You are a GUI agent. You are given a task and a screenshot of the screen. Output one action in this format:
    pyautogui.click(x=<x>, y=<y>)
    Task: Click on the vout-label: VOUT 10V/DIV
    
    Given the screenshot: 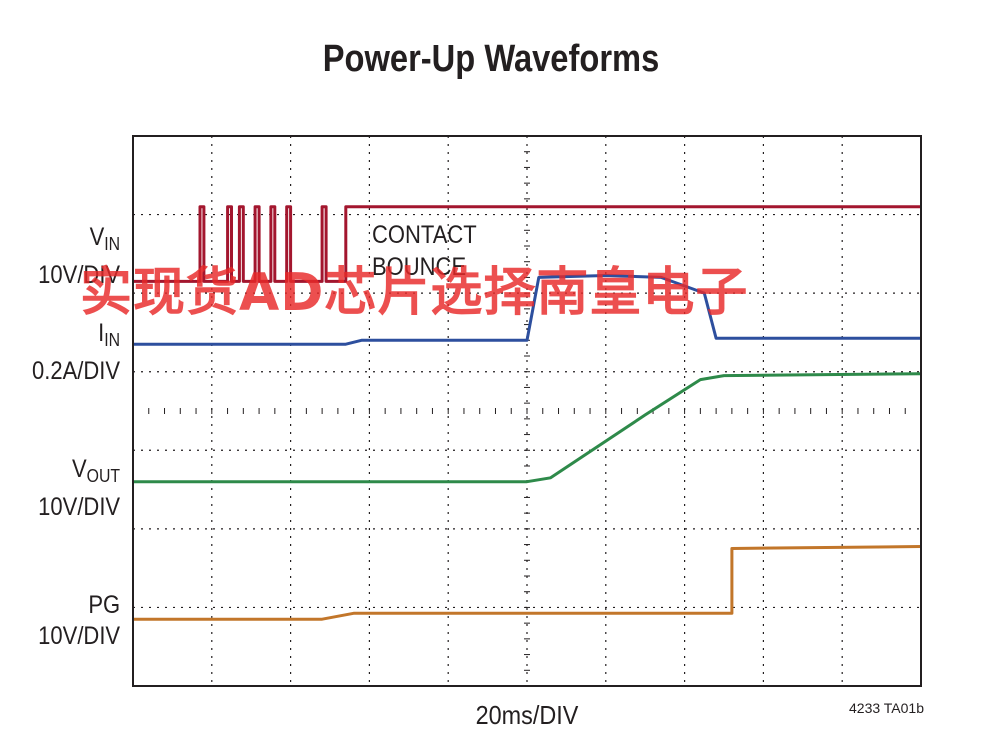 What is the action you would take?
    pyautogui.click(x=79, y=488)
    